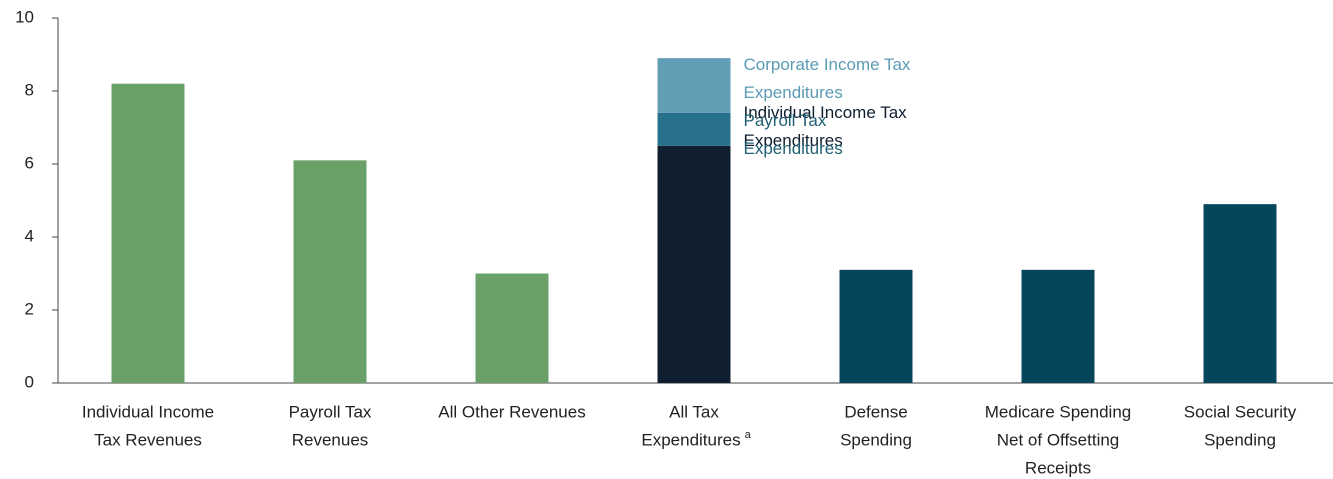 The image size is (1333, 479). What do you see at coordinates (785, 120) in the screenshot?
I see `segment-label: Payroll Tax` at bounding box center [785, 120].